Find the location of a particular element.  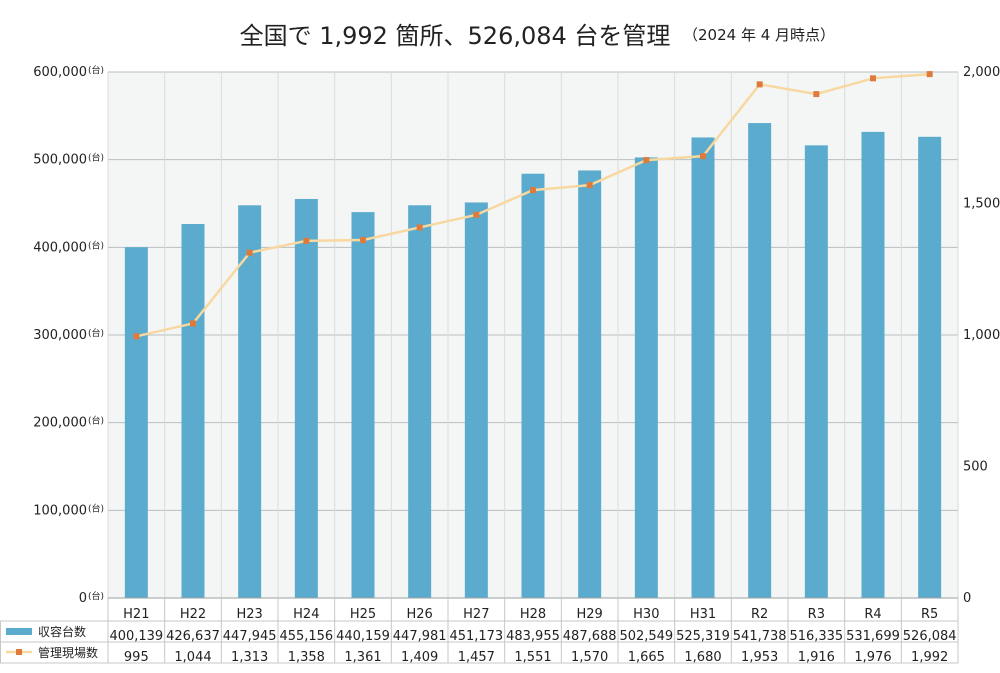

x-tick-label: H27 is located at coordinates (476, 614).